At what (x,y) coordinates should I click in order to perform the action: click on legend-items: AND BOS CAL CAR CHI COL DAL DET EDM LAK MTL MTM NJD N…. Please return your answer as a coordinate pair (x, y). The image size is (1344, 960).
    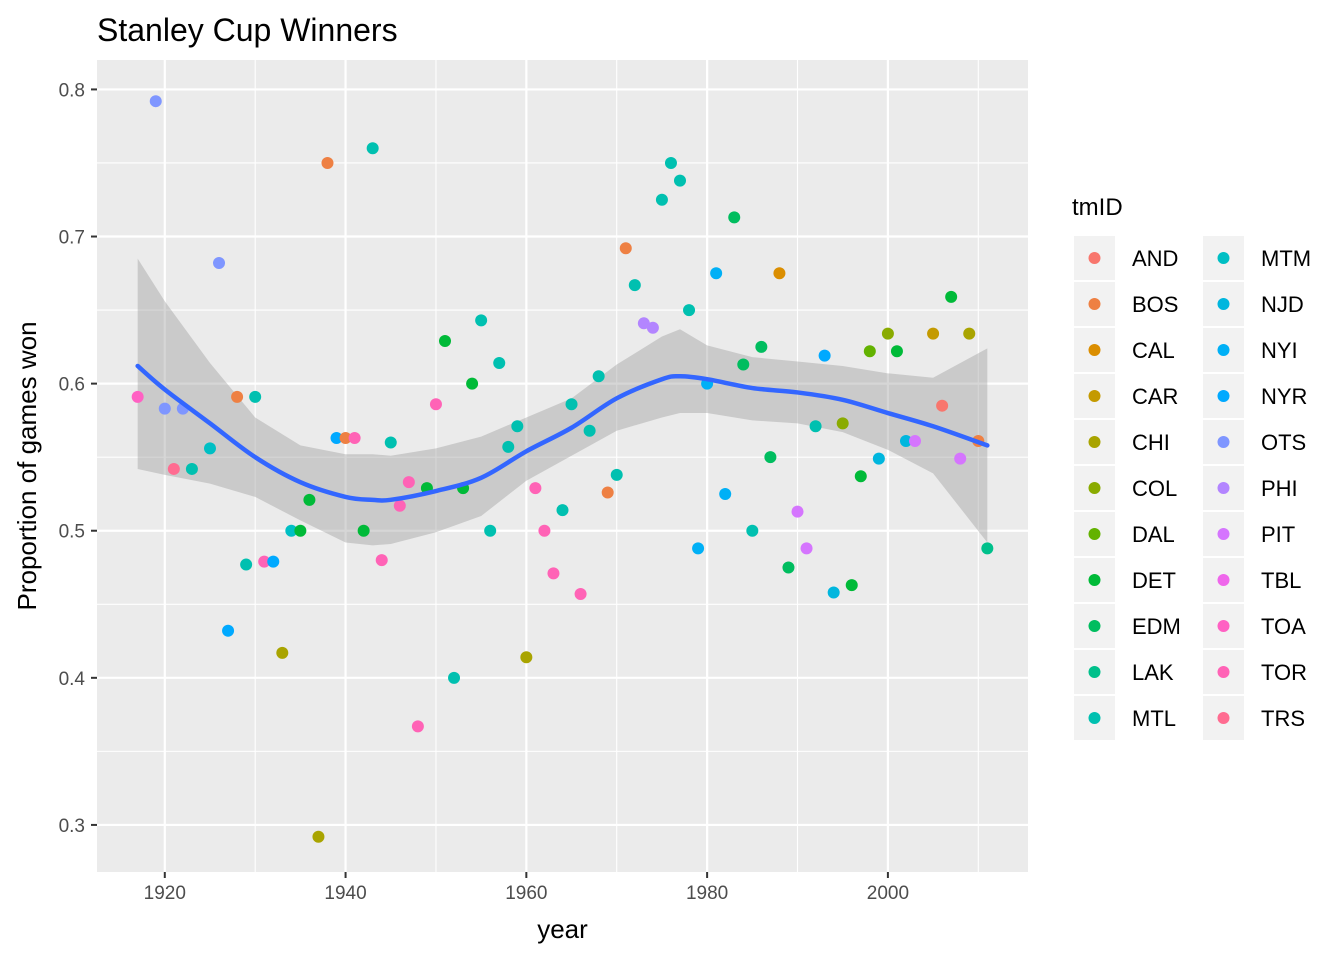
    Looking at the image, I should click on (1192, 488).